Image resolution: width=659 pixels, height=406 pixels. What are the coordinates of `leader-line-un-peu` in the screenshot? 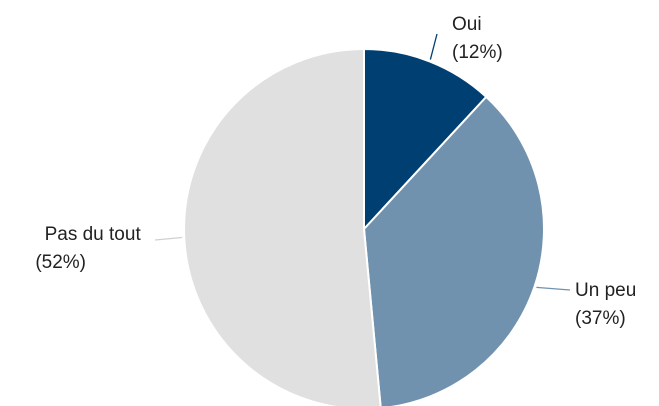 It's located at (553, 288).